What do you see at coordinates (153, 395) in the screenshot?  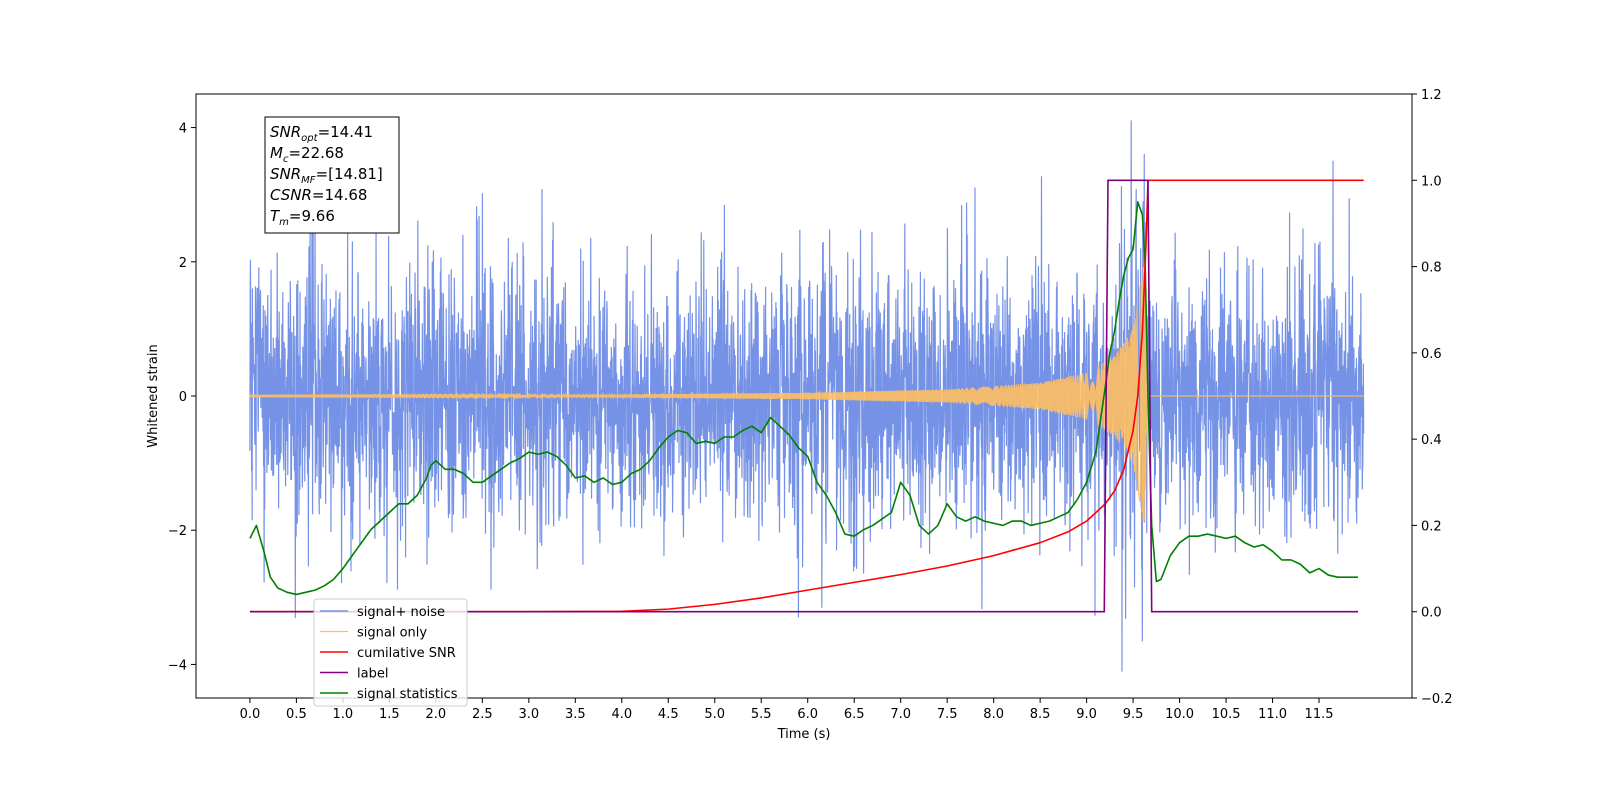 I see `y-axis-label: Whitened strain` at bounding box center [153, 395].